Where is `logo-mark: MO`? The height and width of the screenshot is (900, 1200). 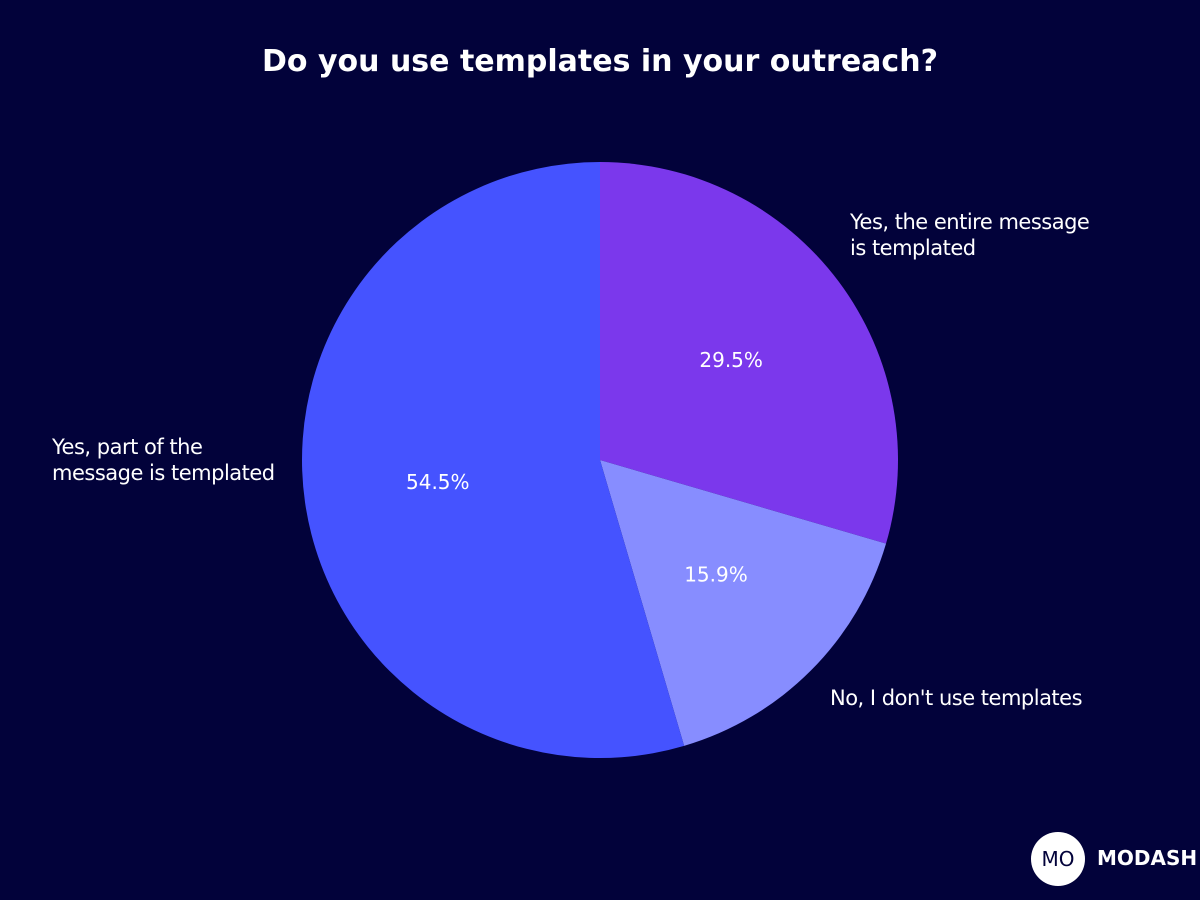 logo-mark: MO is located at coordinates (1058, 859).